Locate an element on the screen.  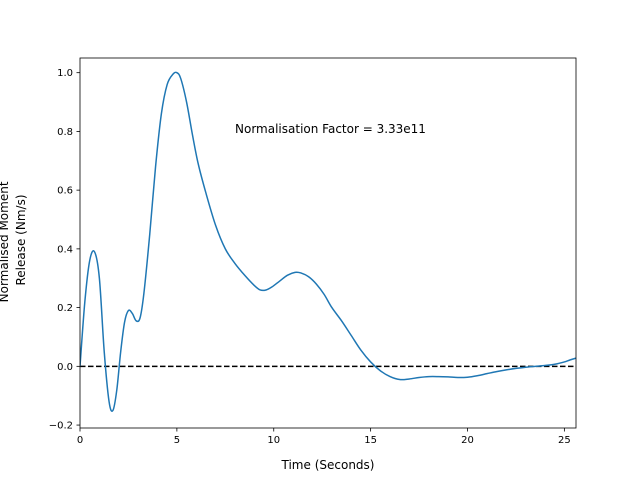
x-tick-label: 20 is located at coordinates (467, 440).